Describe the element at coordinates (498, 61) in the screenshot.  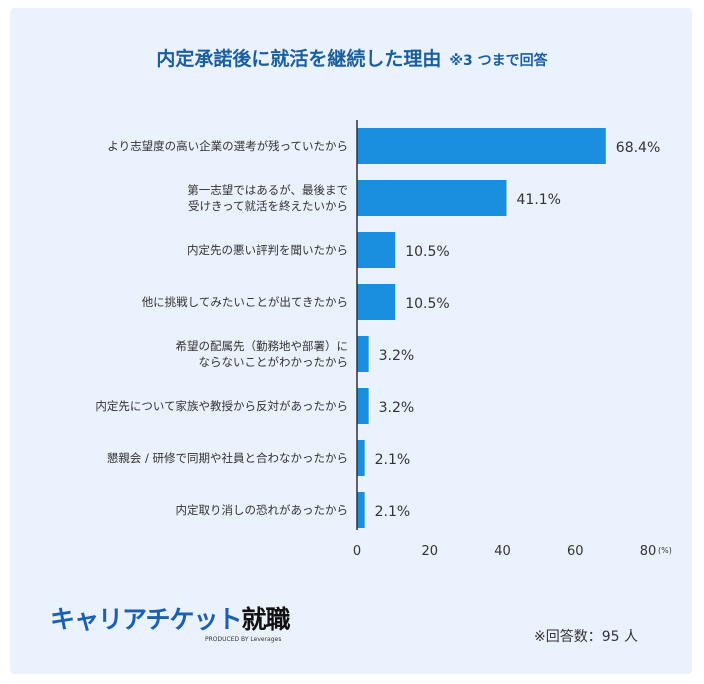
I see `title-note: ※3 つまで回答` at that location.